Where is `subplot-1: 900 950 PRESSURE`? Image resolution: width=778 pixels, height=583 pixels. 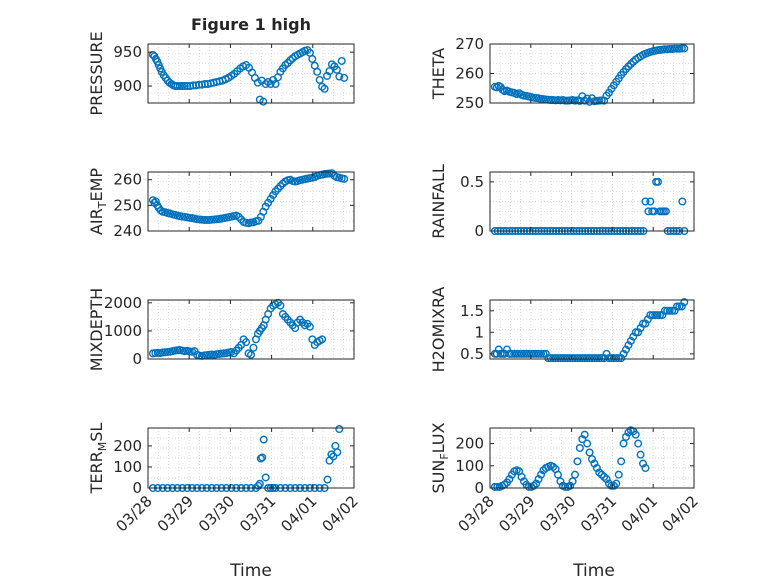
subplot-1: 900 950 PRESSURE is located at coordinates (221, 73).